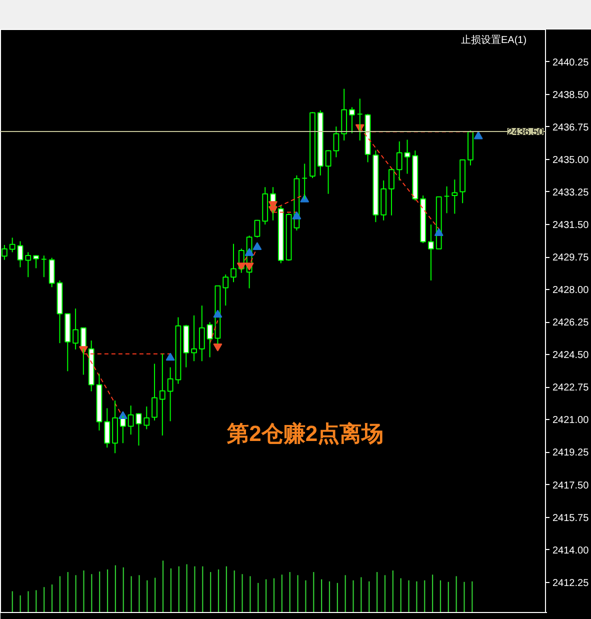 Image resolution: width=591 pixels, height=619 pixels. What do you see at coordinates (571, 356) in the screenshot?
I see `y-tick-label: 2424.50` at bounding box center [571, 356].